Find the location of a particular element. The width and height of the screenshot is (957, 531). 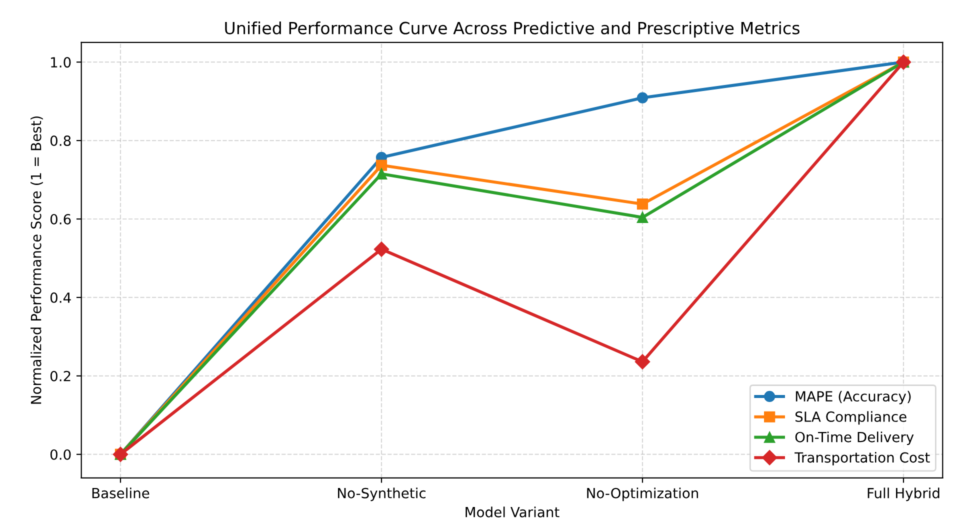

x-axis-title: Model Variant is located at coordinates (513, 512).